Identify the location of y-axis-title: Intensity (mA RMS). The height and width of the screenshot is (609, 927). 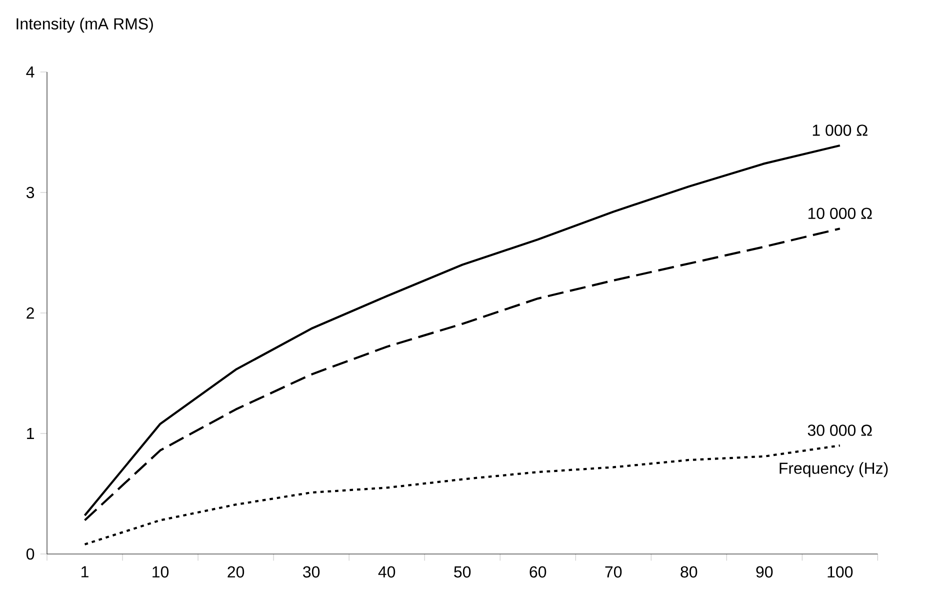
(84, 25).